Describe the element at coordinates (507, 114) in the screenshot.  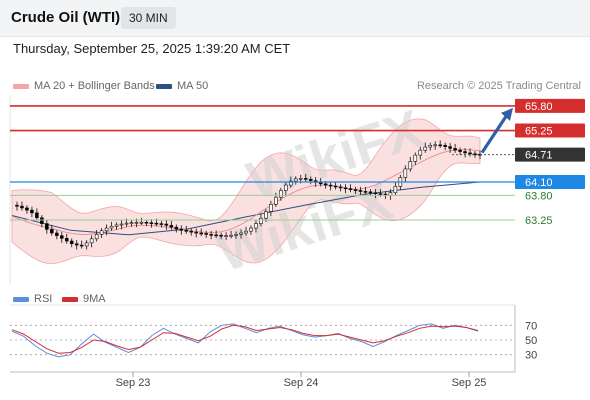
I see `forecast-arrow-head` at that location.